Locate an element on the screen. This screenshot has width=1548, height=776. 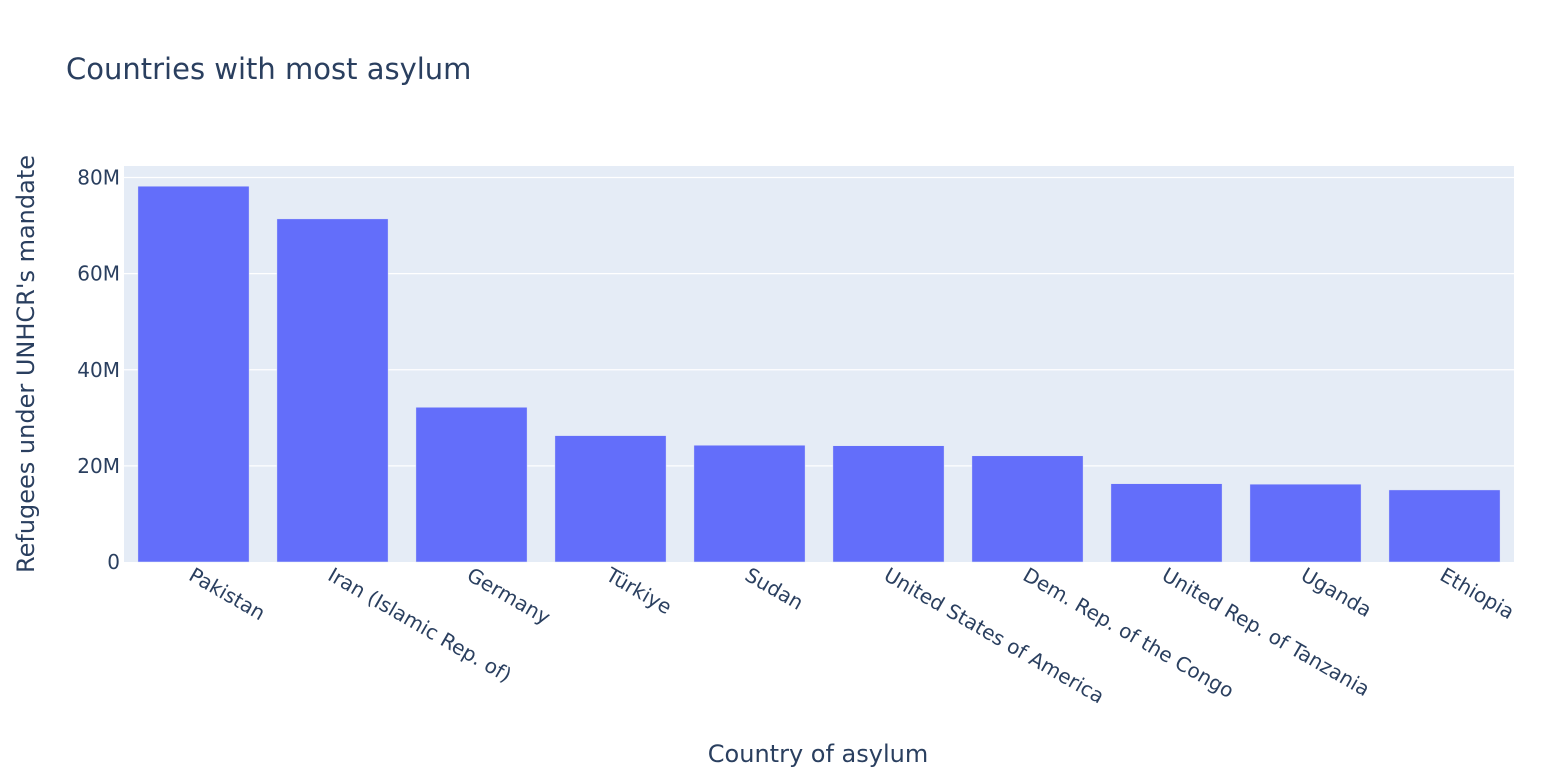
y-tick-label: 40M is located at coordinates (98, 370).